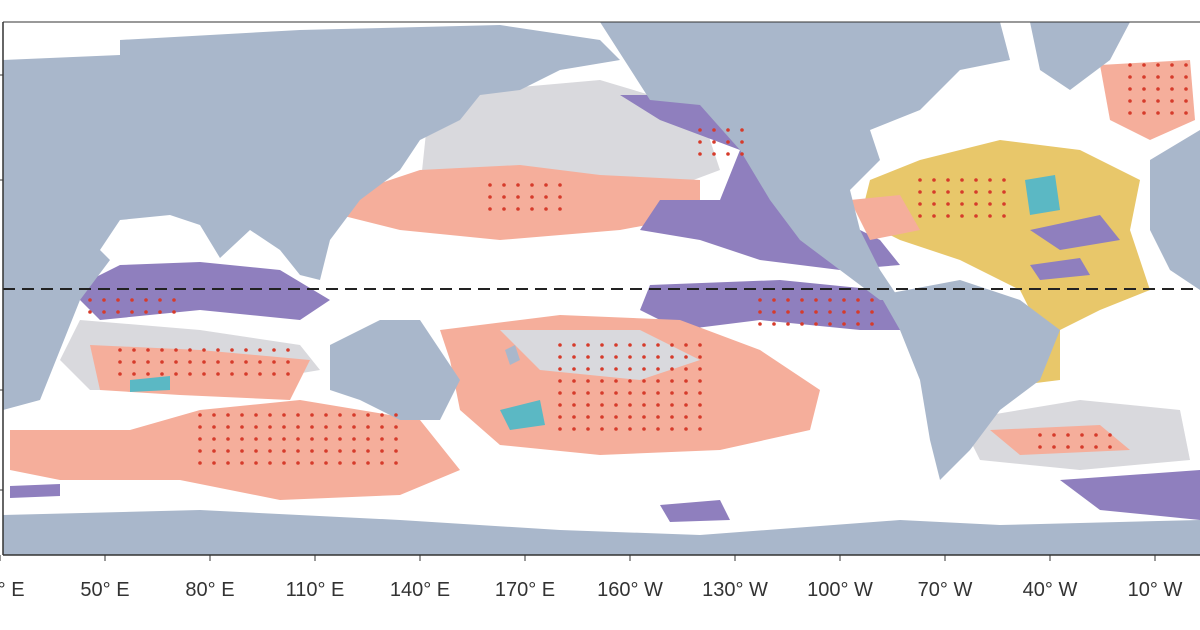 Image resolution: width=1200 pixels, height=630 pixels. Describe the element at coordinates (840, 590) in the screenshot. I see `x-label: 100° W` at that location.